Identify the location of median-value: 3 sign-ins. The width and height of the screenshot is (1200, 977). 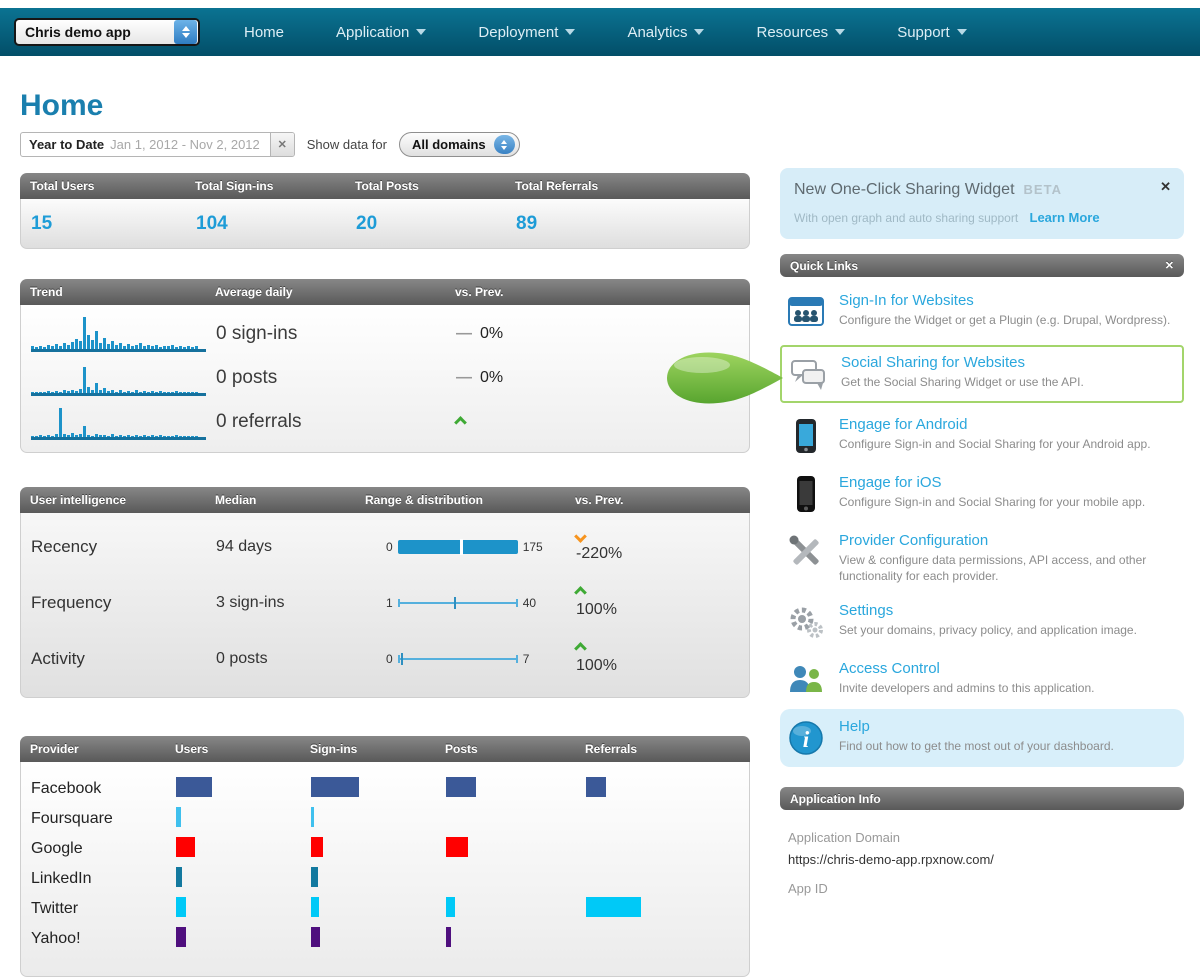
(250, 602).